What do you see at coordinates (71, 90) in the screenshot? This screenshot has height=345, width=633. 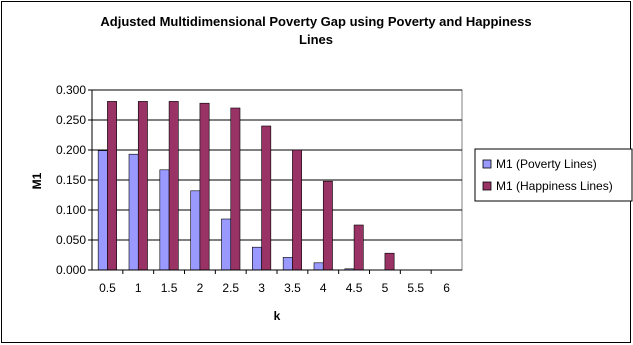 I see `y-tick-label: 0.300` at bounding box center [71, 90].